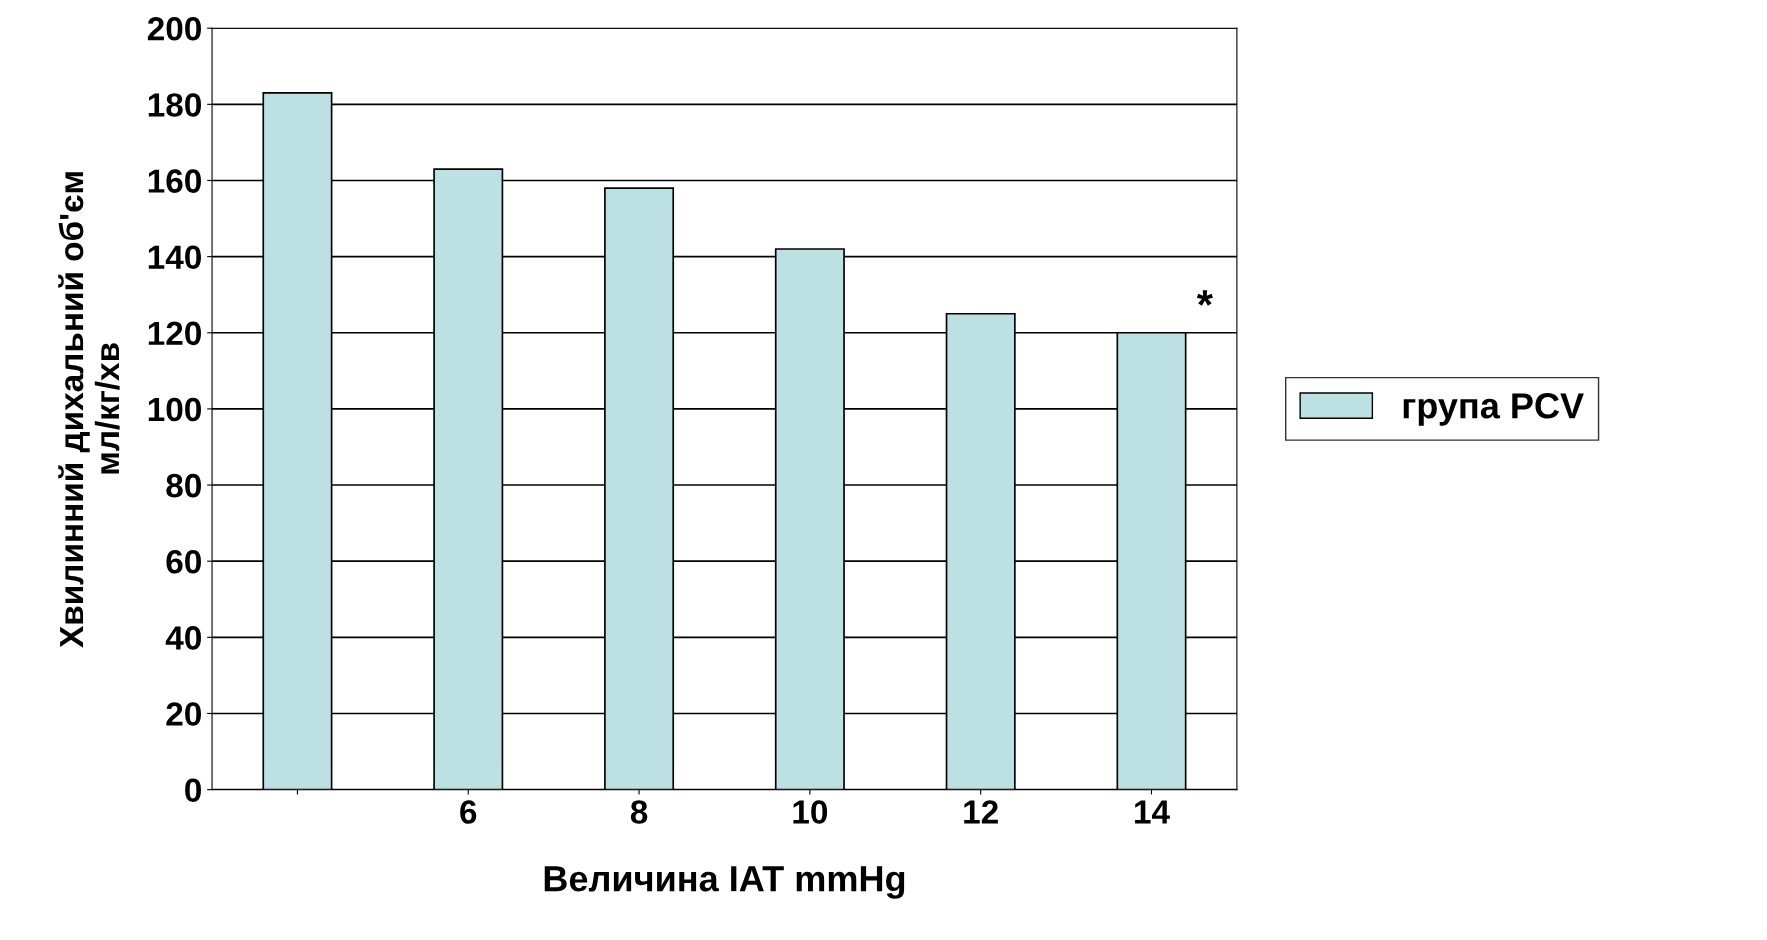 The height and width of the screenshot is (940, 1767). I want to click on y-tick-label: 140, so click(174, 257).